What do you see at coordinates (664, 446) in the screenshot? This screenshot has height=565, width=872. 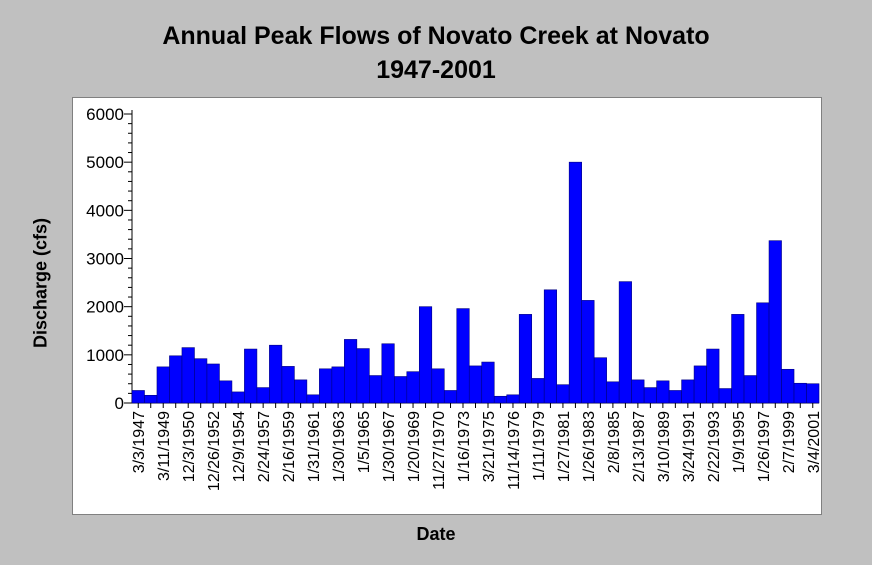 I see `x-tick-label: 3/10/1989` at bounding box center [664, 446].